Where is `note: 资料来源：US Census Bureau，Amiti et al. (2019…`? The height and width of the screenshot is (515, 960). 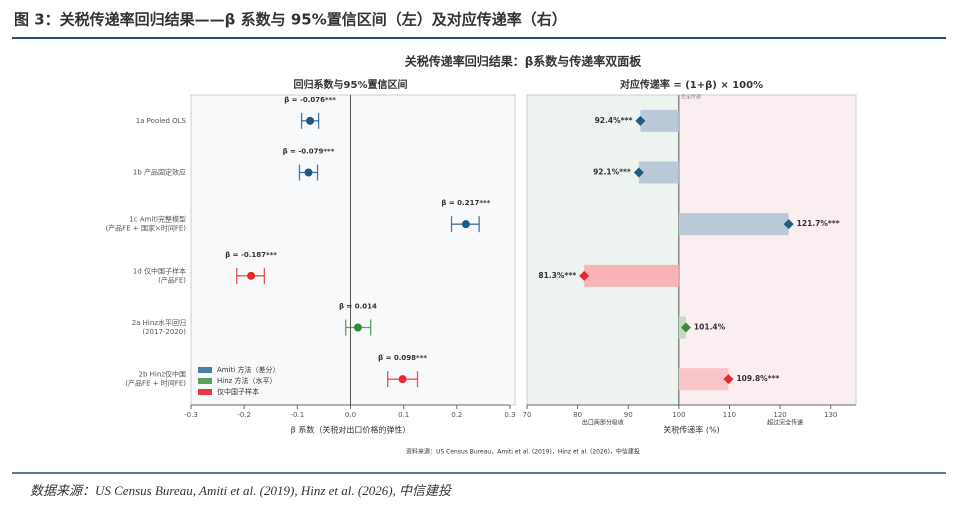
note: 资料来源：US Census Bureau，Amiti et al. (2019… is located at coordinates (523, 452).